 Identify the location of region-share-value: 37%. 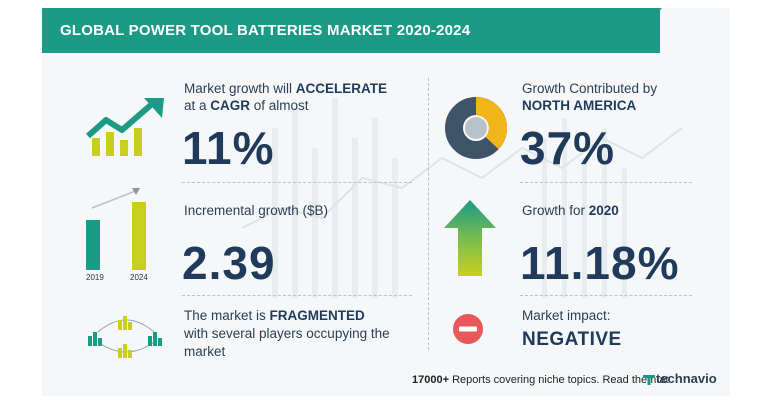
(568, 148).